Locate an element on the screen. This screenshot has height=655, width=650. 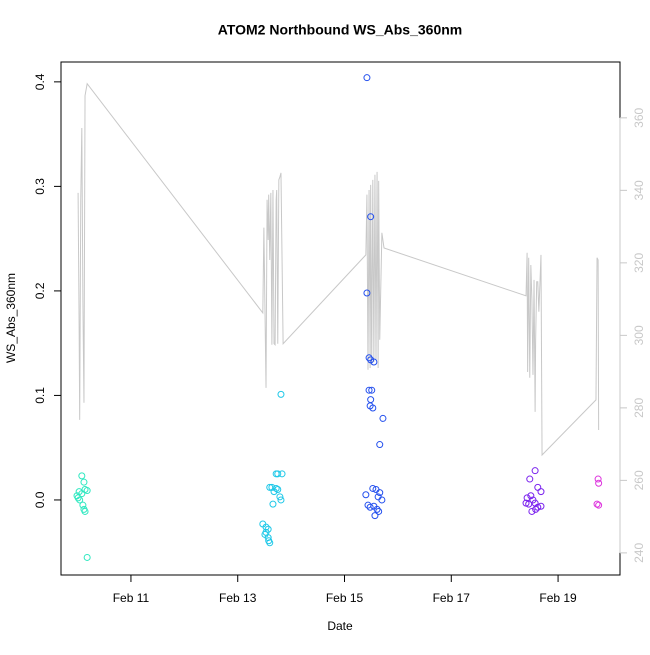
y2-tick-label: 240 is located at coordinates (639, 553).